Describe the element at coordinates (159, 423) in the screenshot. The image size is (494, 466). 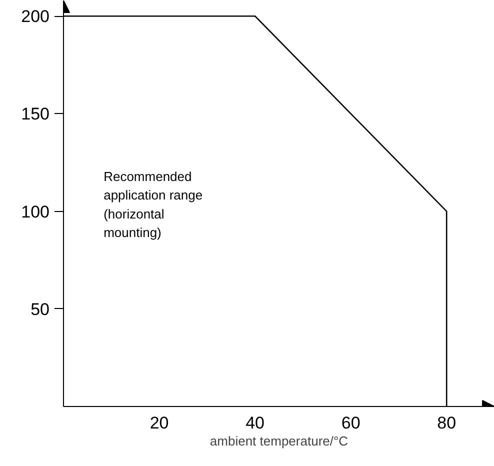
I see `x-tick-label: 20` at that location.